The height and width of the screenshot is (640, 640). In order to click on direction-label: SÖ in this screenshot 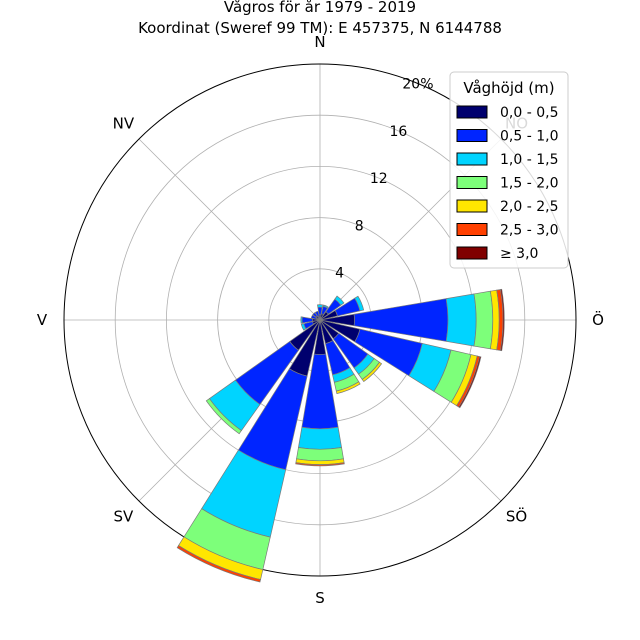, I will do `click(516, 516)`.